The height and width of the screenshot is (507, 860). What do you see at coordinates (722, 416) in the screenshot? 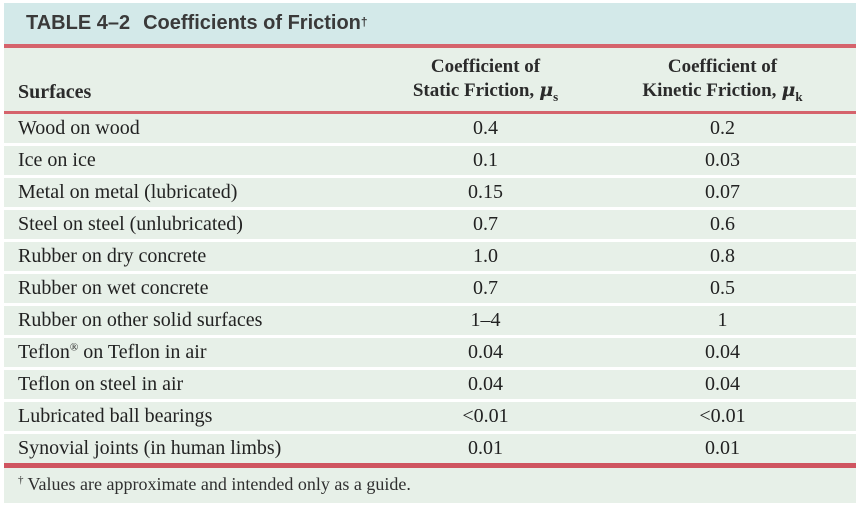
I see `kinetic-value-cell: <0.01` at bounding box center [722, 416].